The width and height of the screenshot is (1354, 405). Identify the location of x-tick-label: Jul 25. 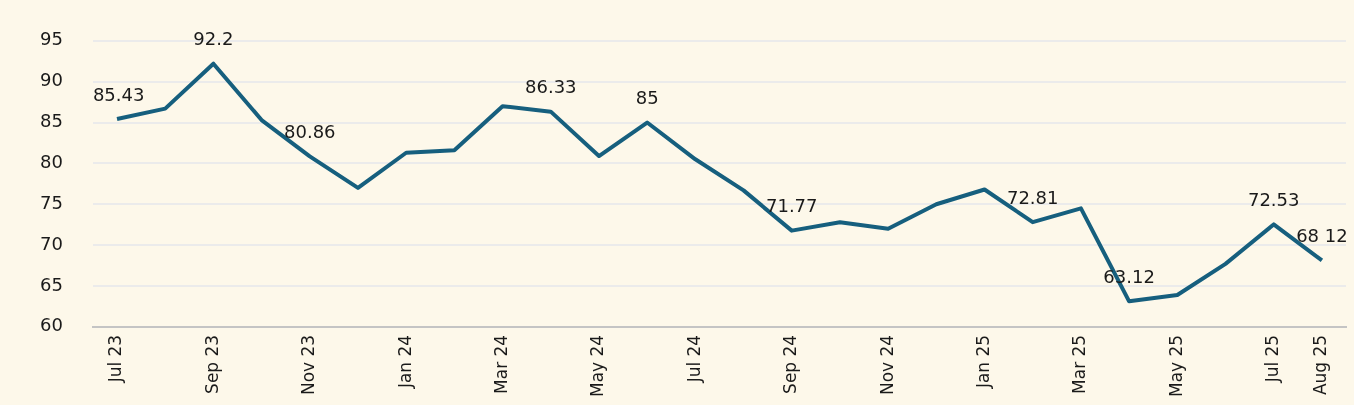
(1272, 359).